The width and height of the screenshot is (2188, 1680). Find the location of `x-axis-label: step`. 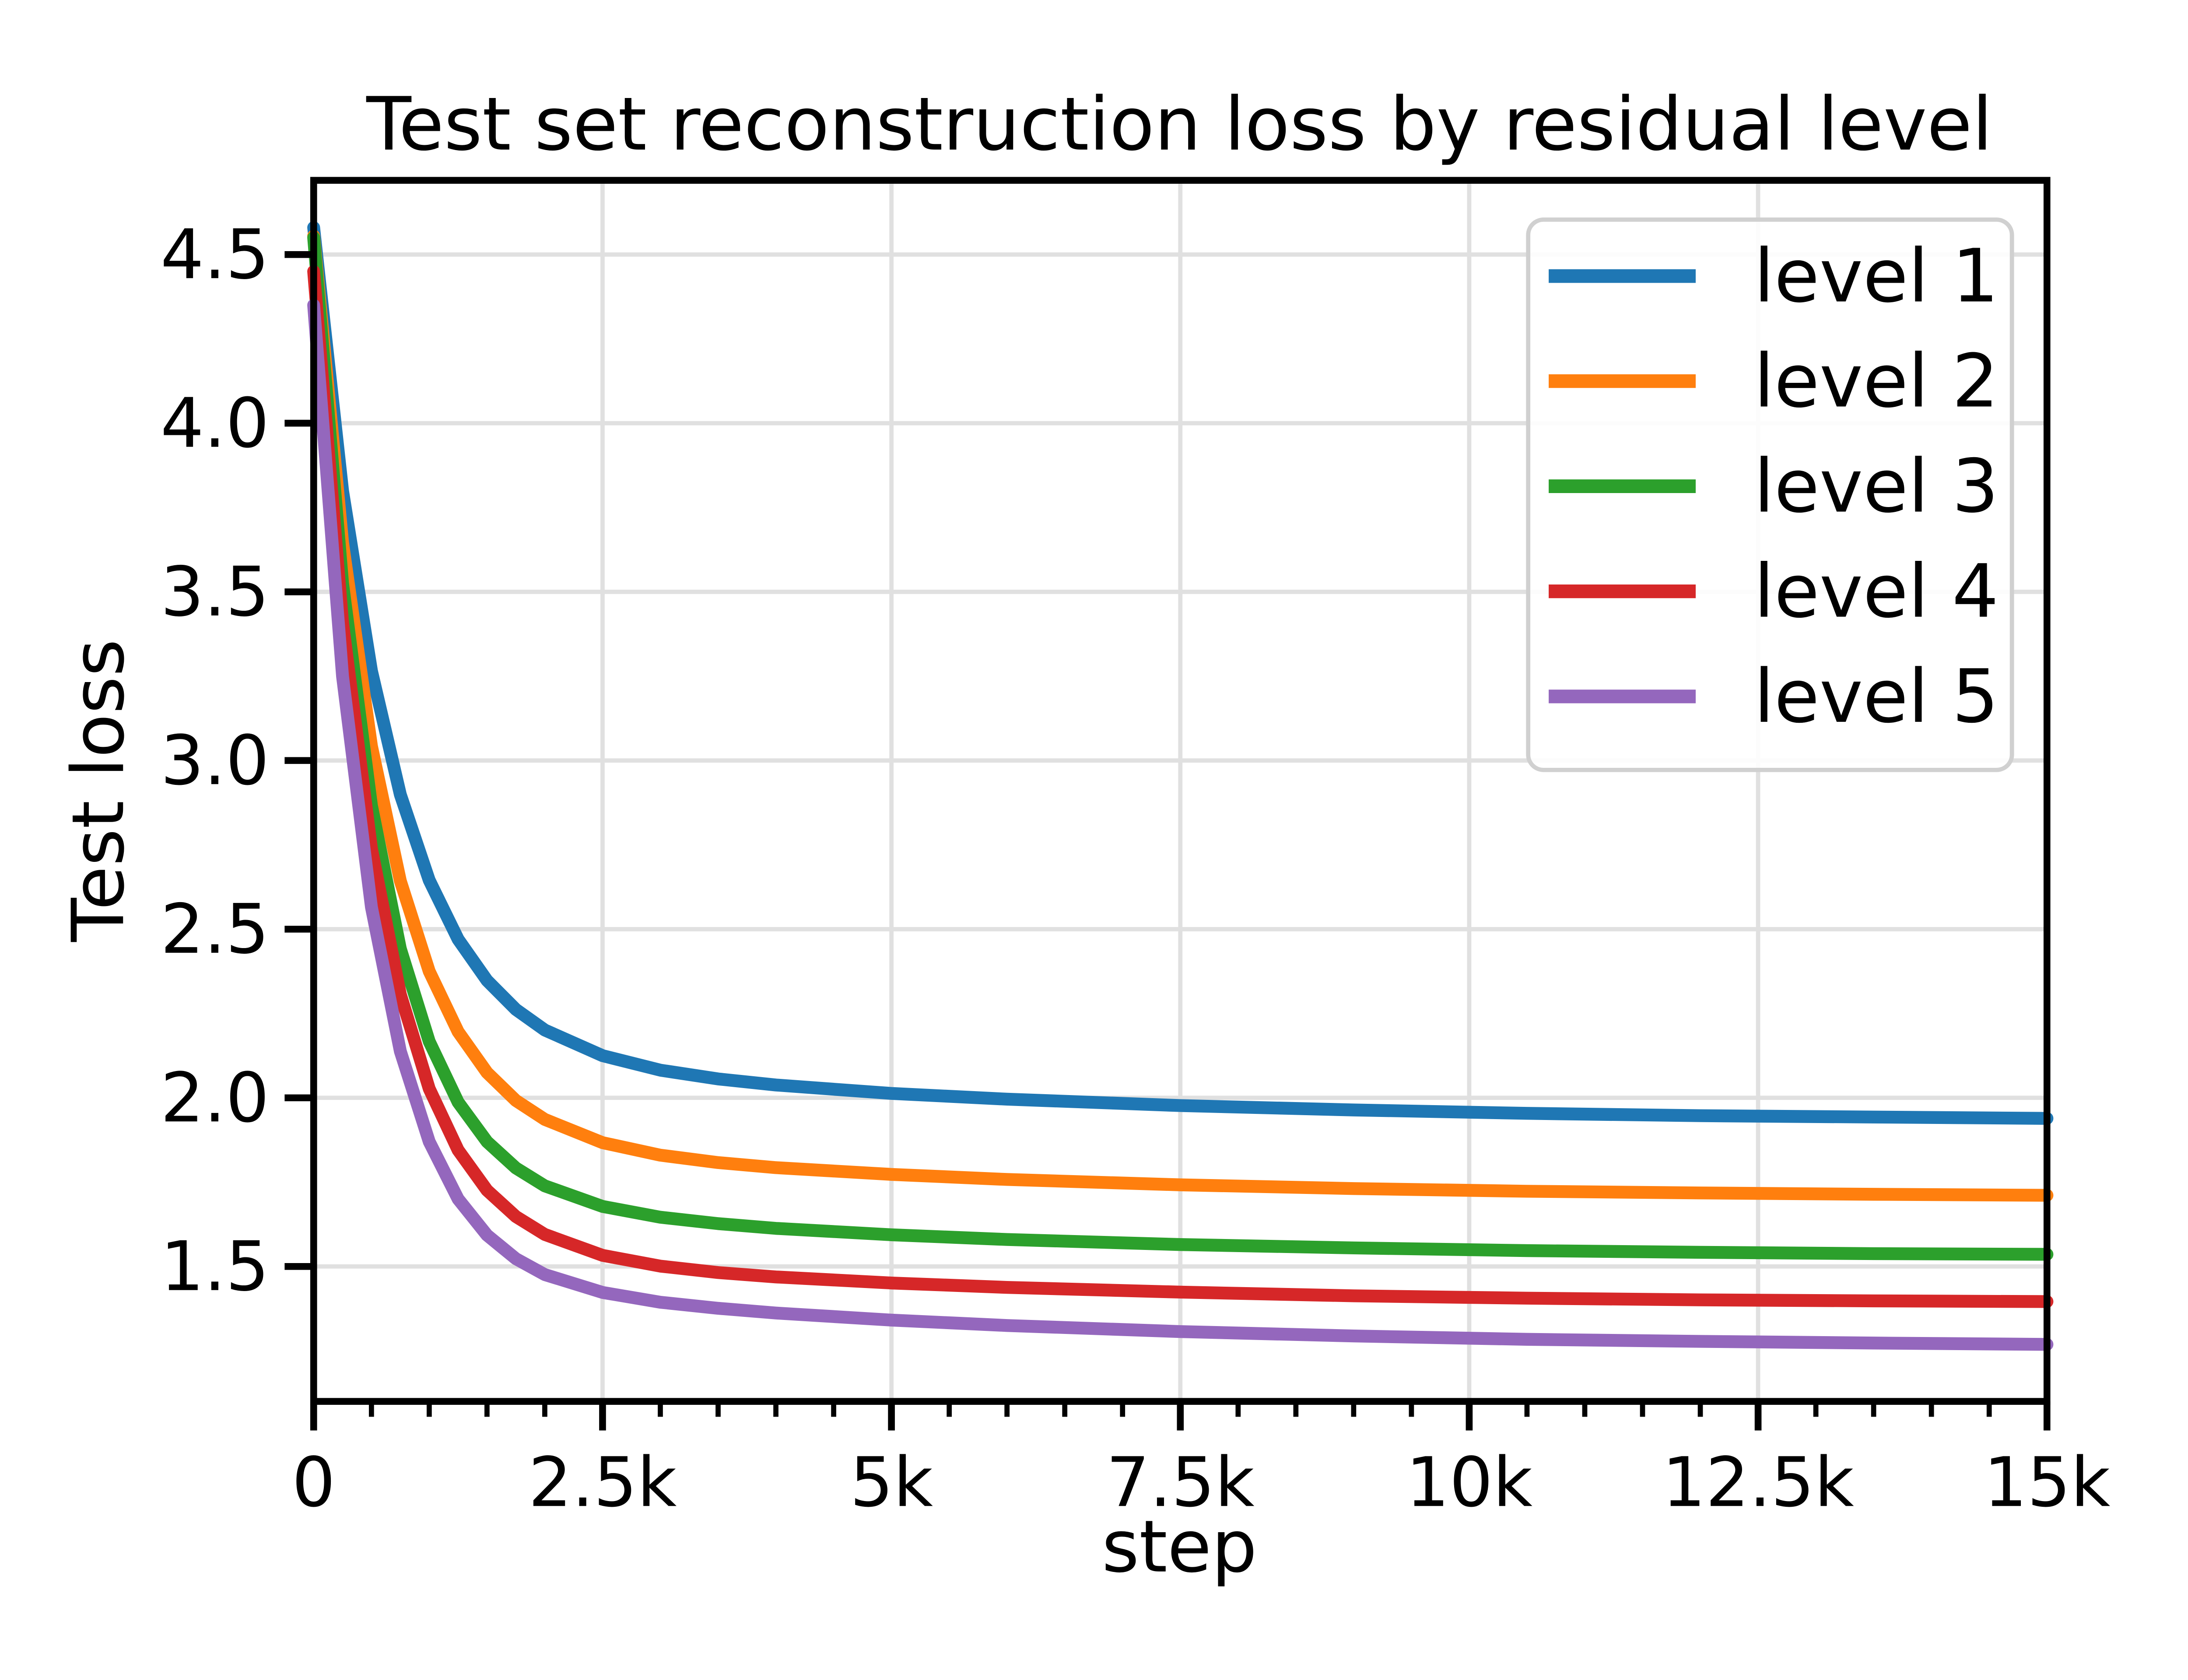

x-axis-label: step is located at coordinates (1180, 1547).